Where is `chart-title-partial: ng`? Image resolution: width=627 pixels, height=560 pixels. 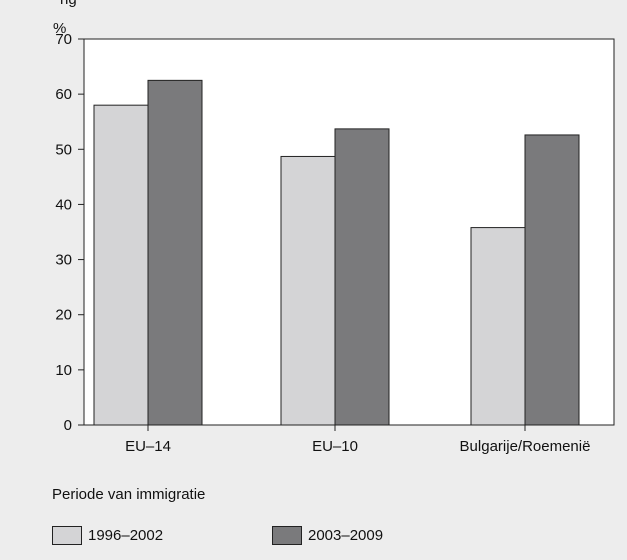
chart-title-partial: ng is located at coordinates (68, 4).